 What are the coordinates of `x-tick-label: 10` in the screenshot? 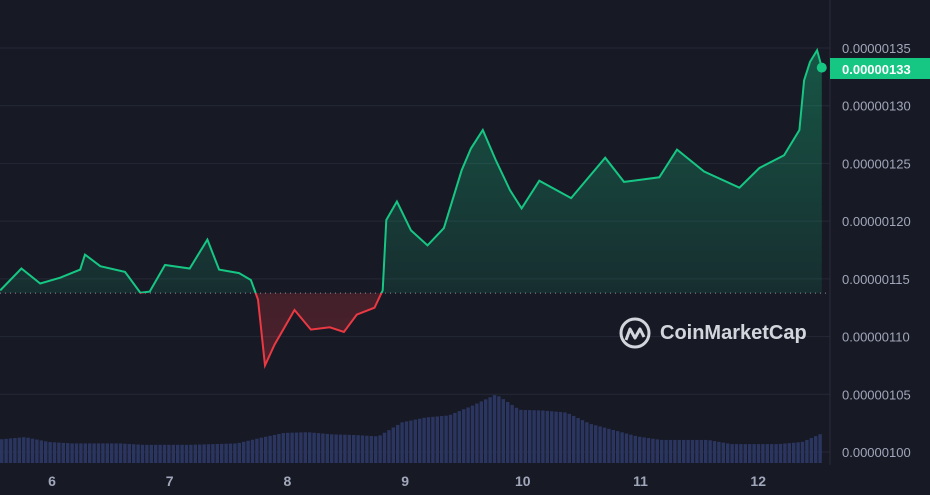 It's located at (523, 481).